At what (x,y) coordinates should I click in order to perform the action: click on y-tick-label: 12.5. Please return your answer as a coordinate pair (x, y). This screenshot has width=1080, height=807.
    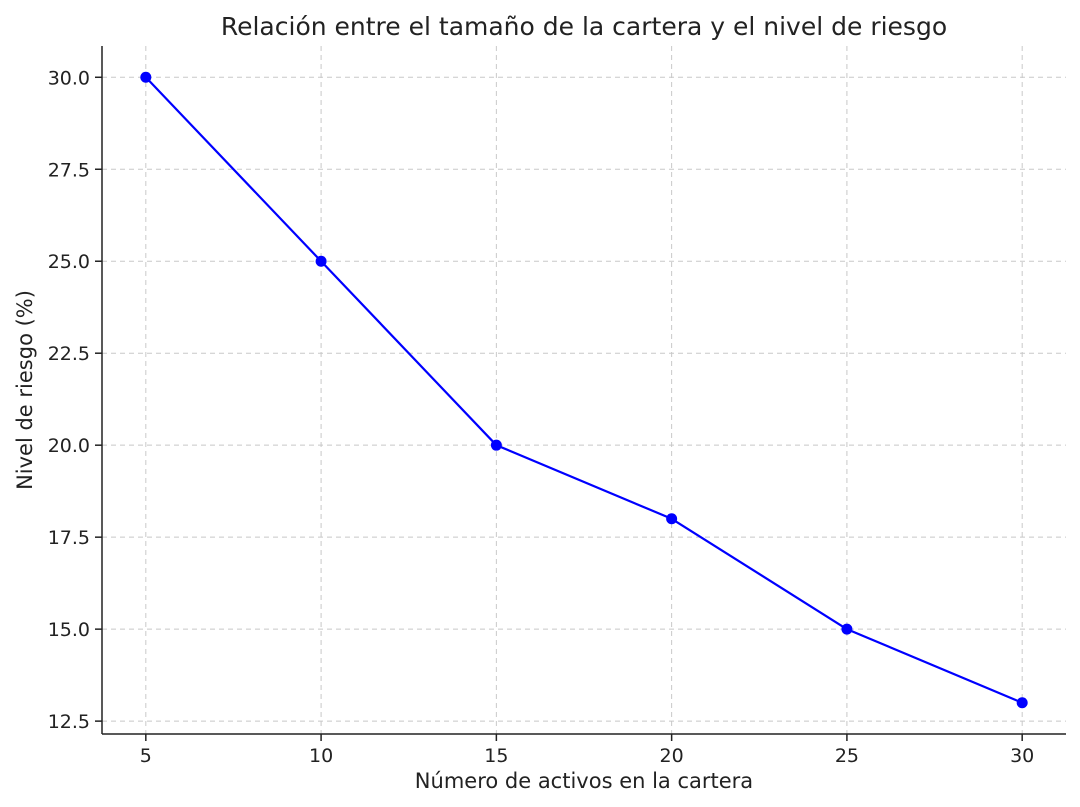
    Looking at the image, I should click on (69, 722).